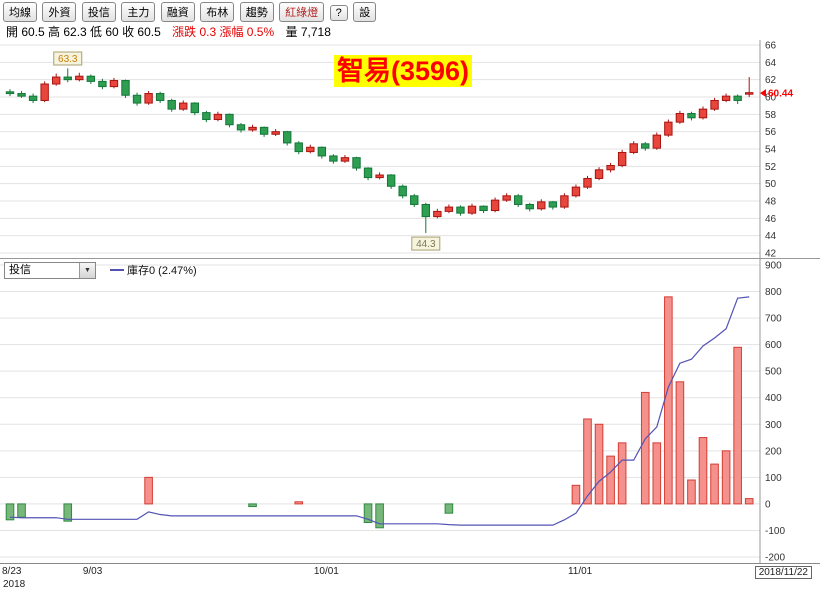 The height and width of the screenshot is (593, 820). I want to click on svg-text: 60, so click(771, 98).